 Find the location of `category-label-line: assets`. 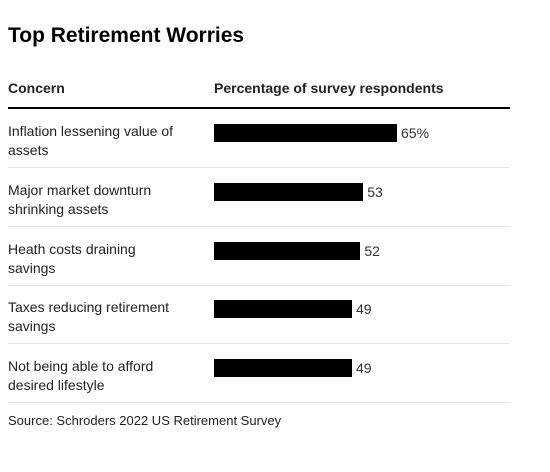

category-label-line: assets is located at coordinates (28, 150).